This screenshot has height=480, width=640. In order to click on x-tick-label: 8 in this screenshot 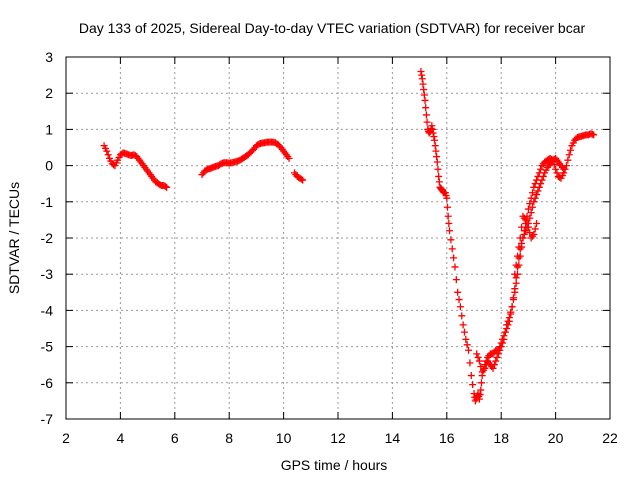, I will do `click(229, 438)`.